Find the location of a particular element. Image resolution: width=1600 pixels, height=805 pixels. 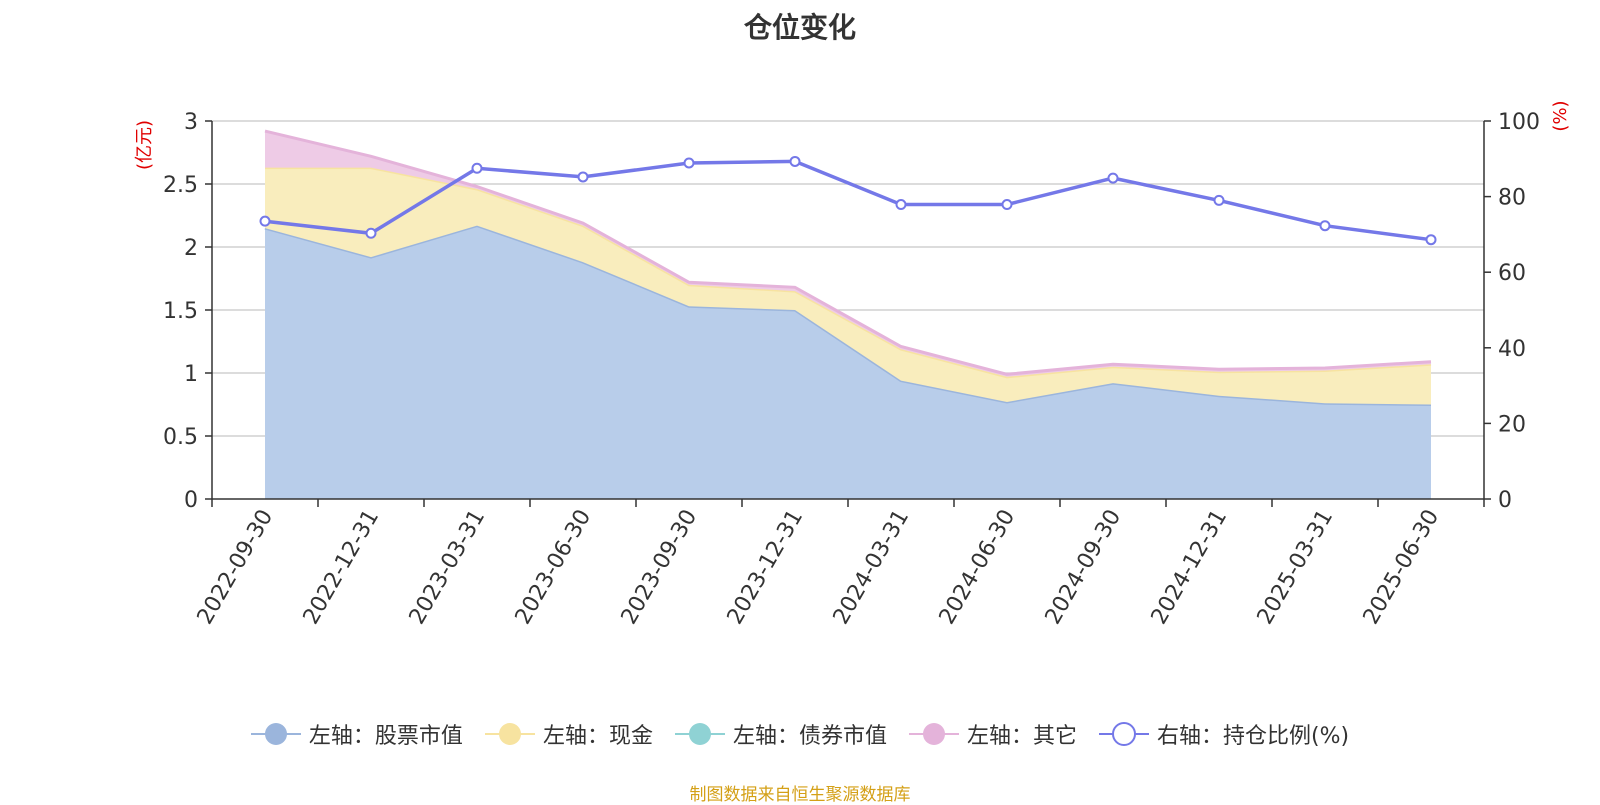

legend-item: 左轴：现金 is located at coordinates (568, 734).